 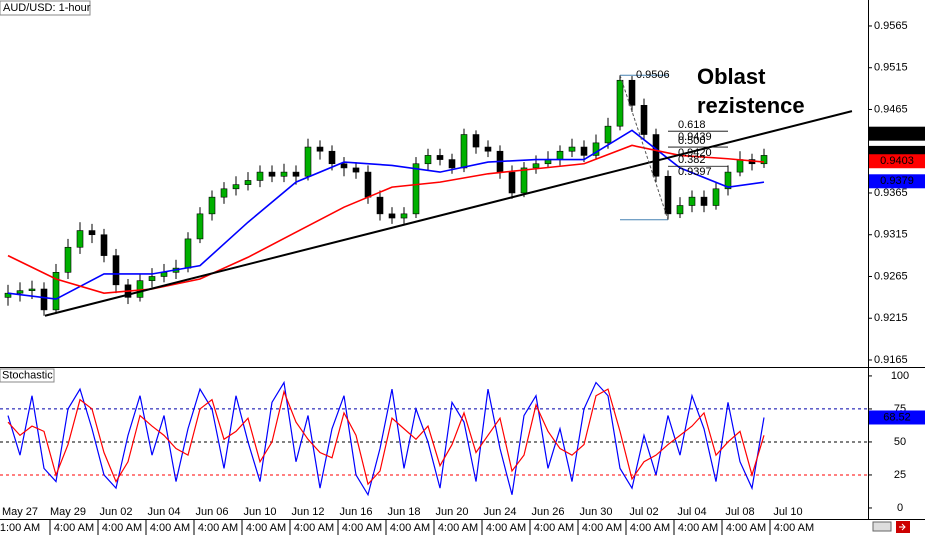 What do you see at coordinates (891, 318) in the screenshot?
I see `y-tick-label: 0.9215` at bounding box center [891, 318].